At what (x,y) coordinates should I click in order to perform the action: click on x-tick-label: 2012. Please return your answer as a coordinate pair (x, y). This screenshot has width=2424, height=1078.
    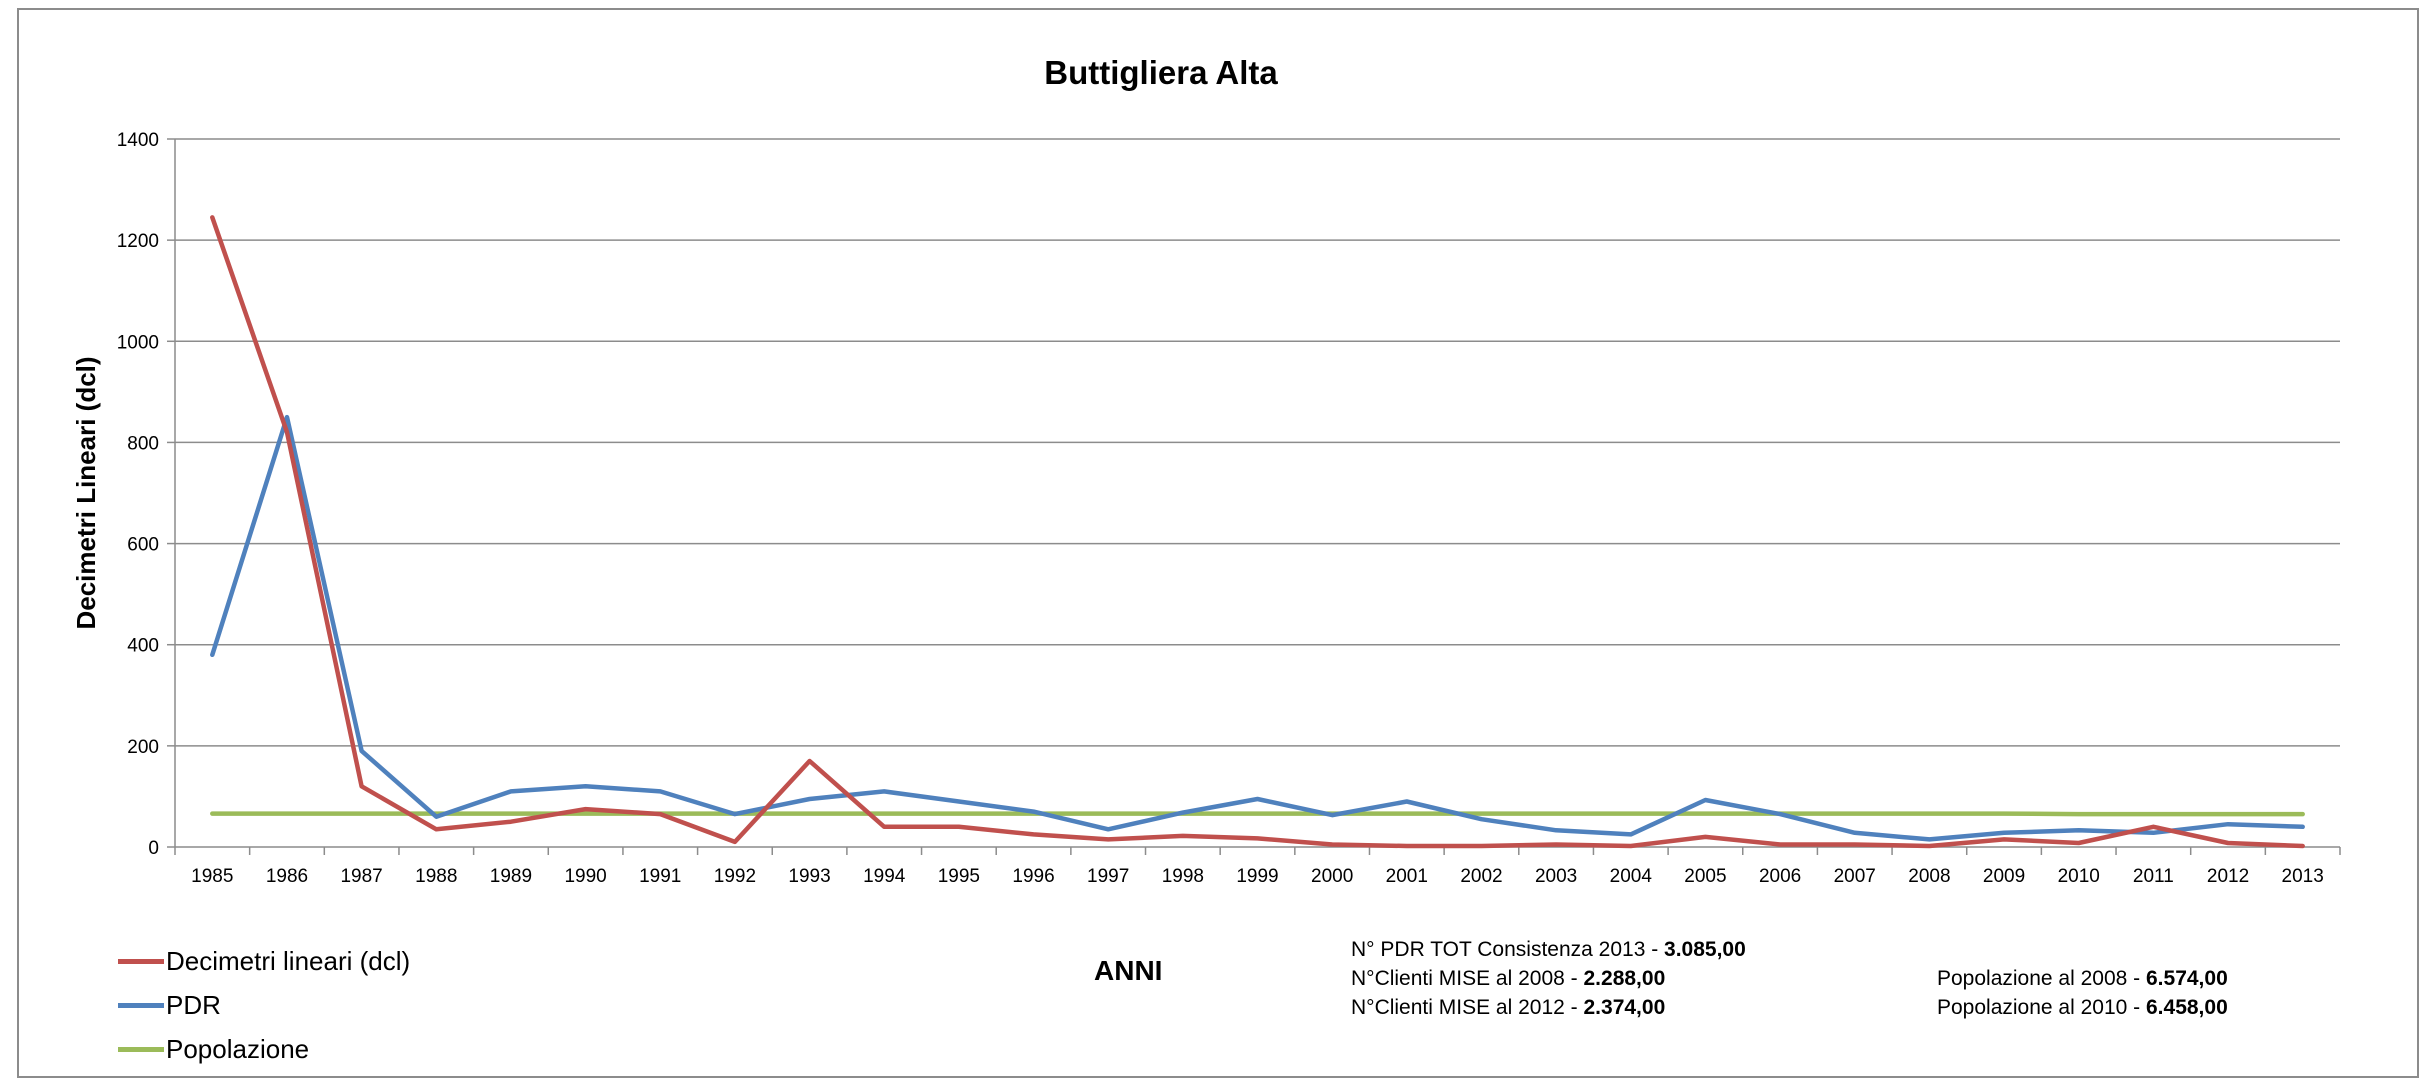
    Looking at the image, I should click on (2228, 876).